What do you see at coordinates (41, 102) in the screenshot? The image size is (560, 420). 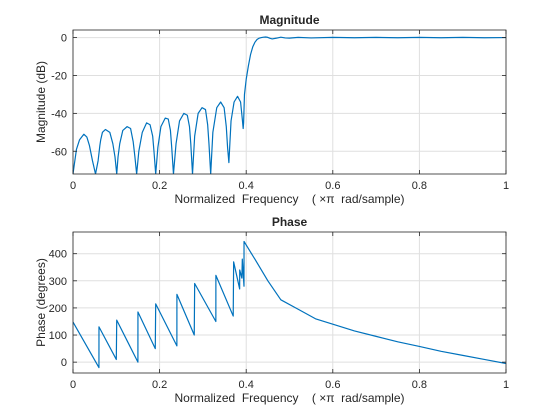 I see `magnitude-y-axis-label: Magnitude (dB)` at bounding box center [41, 102].